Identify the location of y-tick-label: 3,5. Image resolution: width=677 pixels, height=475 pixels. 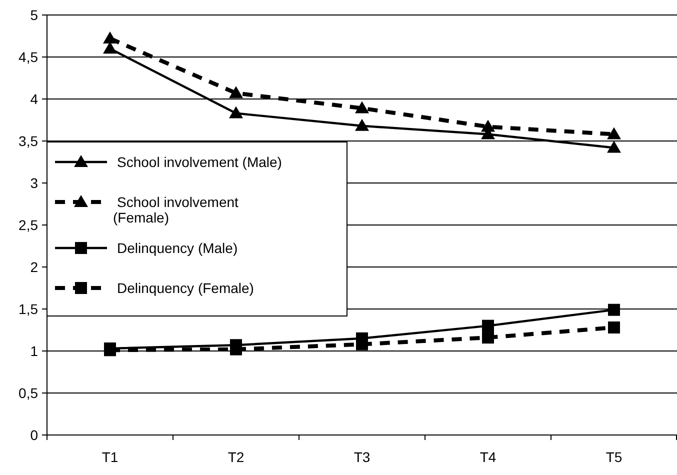
(28, 140).